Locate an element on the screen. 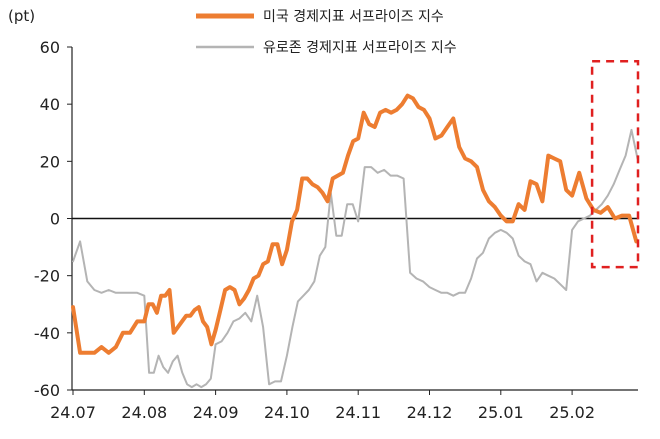 The image size is (660, 439). highlight-layer is located at coordinates (615, 164).